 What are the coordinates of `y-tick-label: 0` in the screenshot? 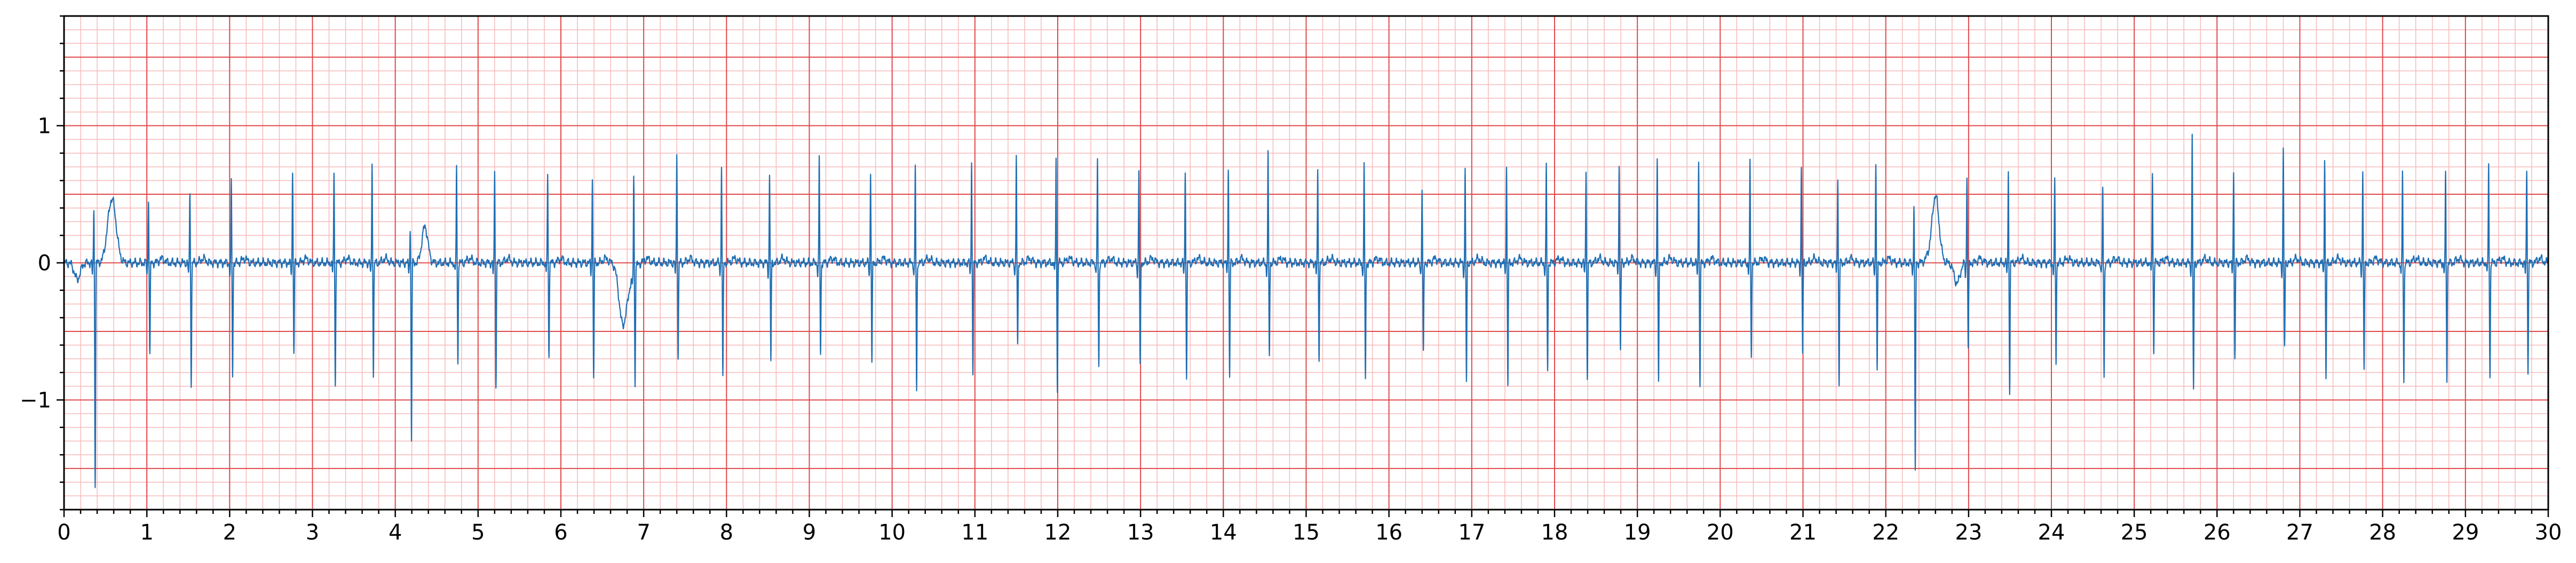 It's located at (44, 263).